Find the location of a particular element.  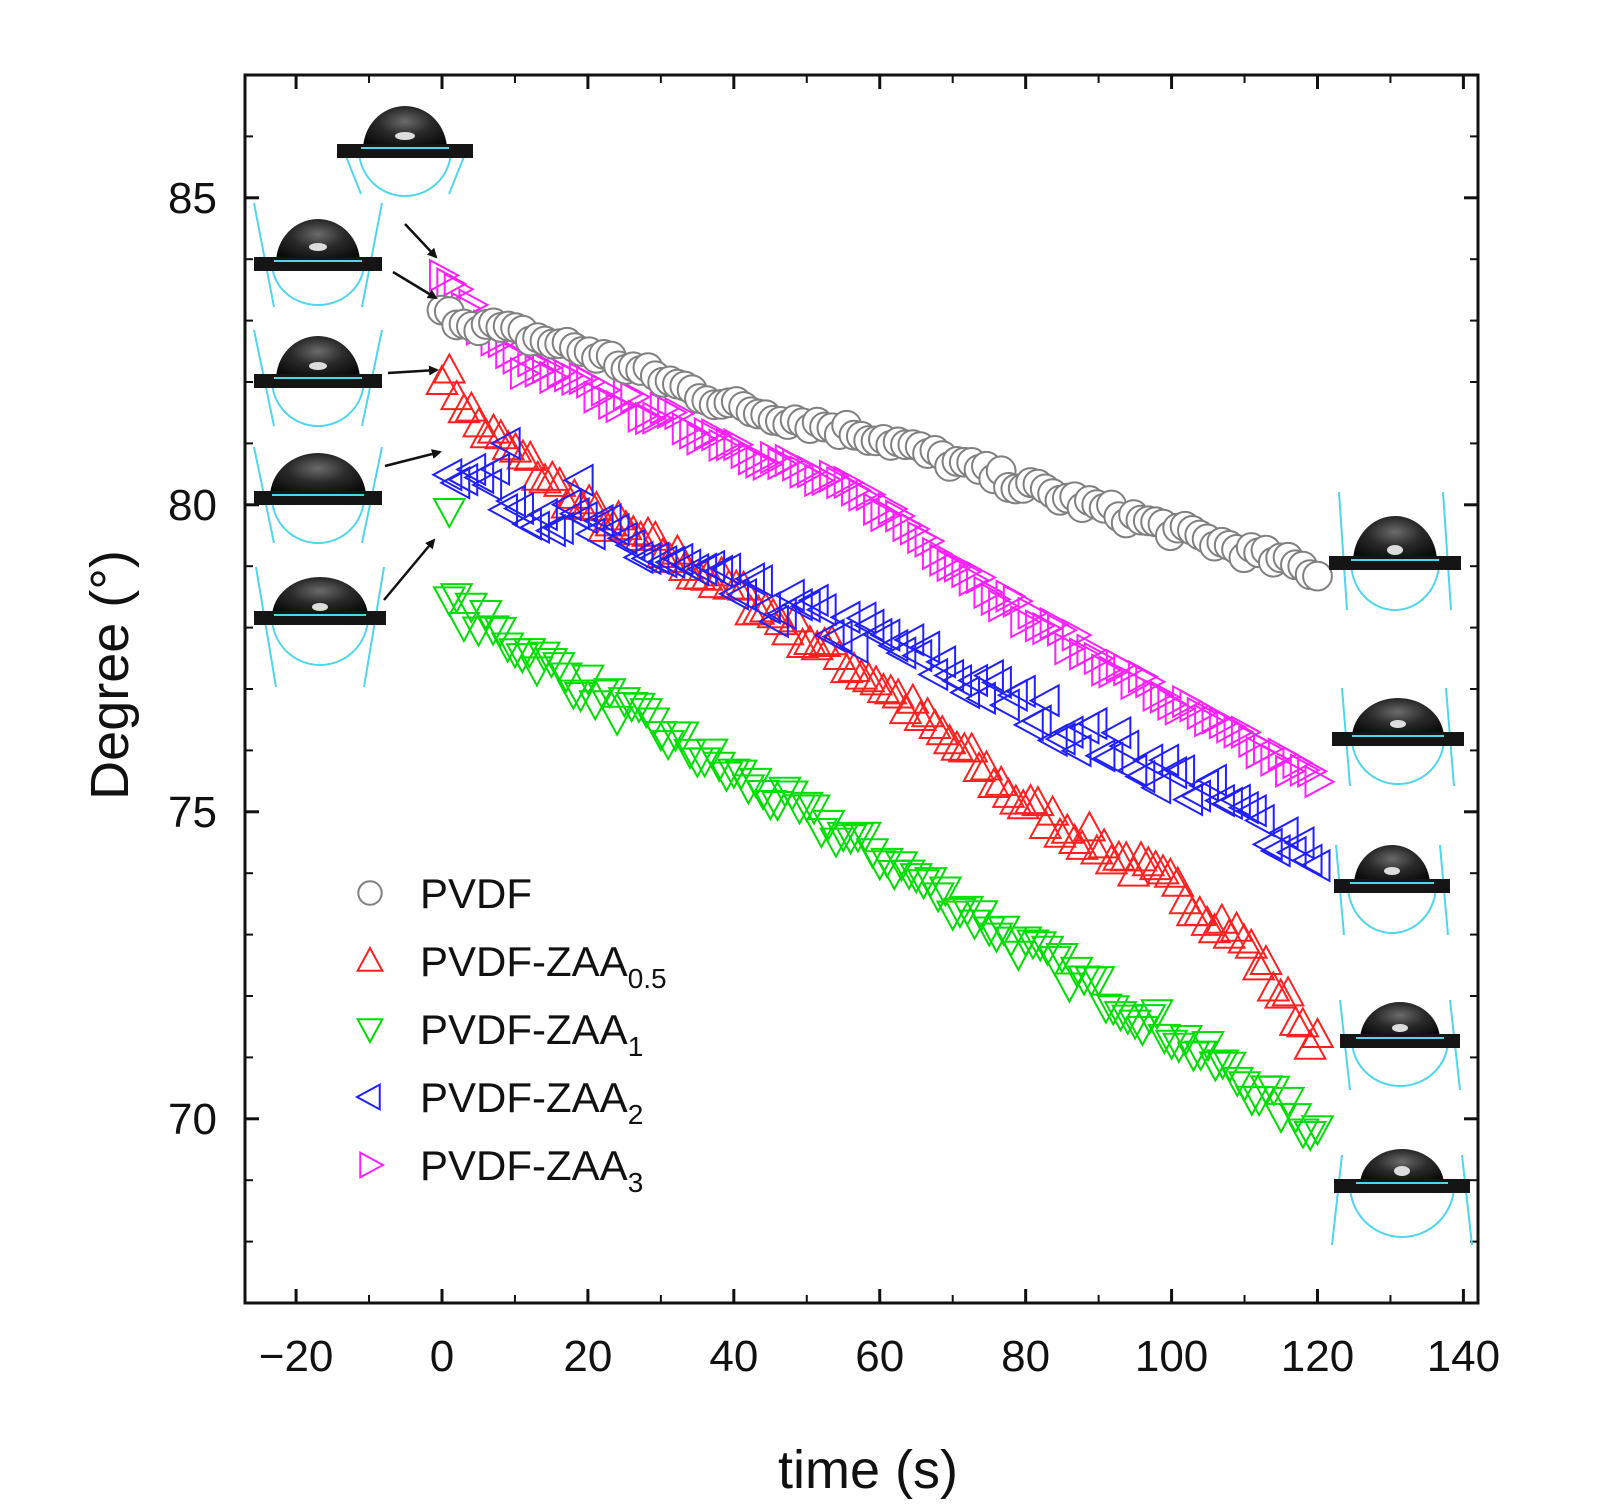

droplet-image-end-zaa1 is located at coordinates (1402, 1197).